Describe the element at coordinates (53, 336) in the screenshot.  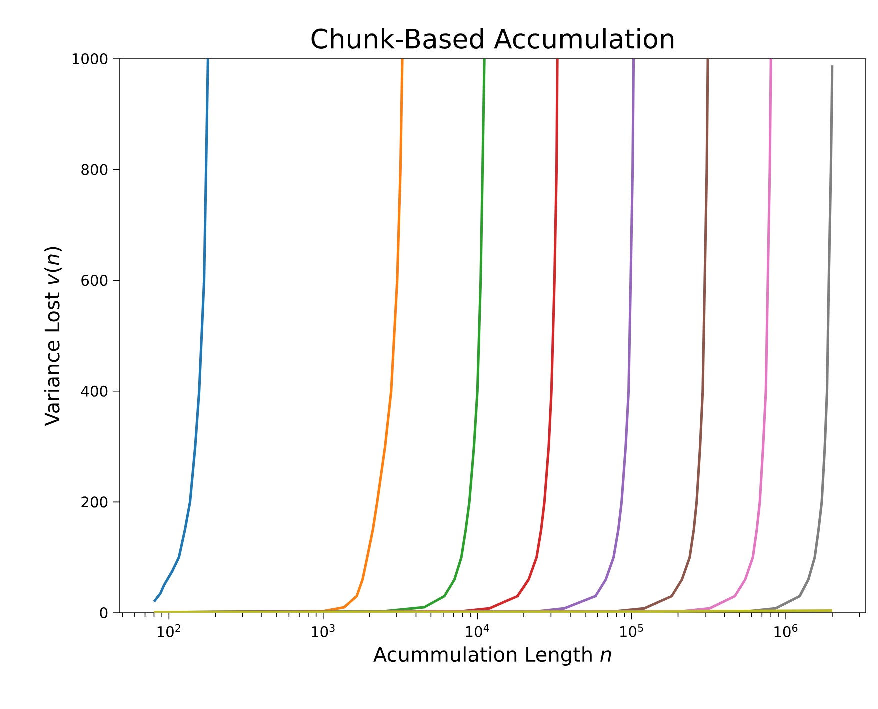
I see `y-axis-title: Variance Lost v(n)` at that location.